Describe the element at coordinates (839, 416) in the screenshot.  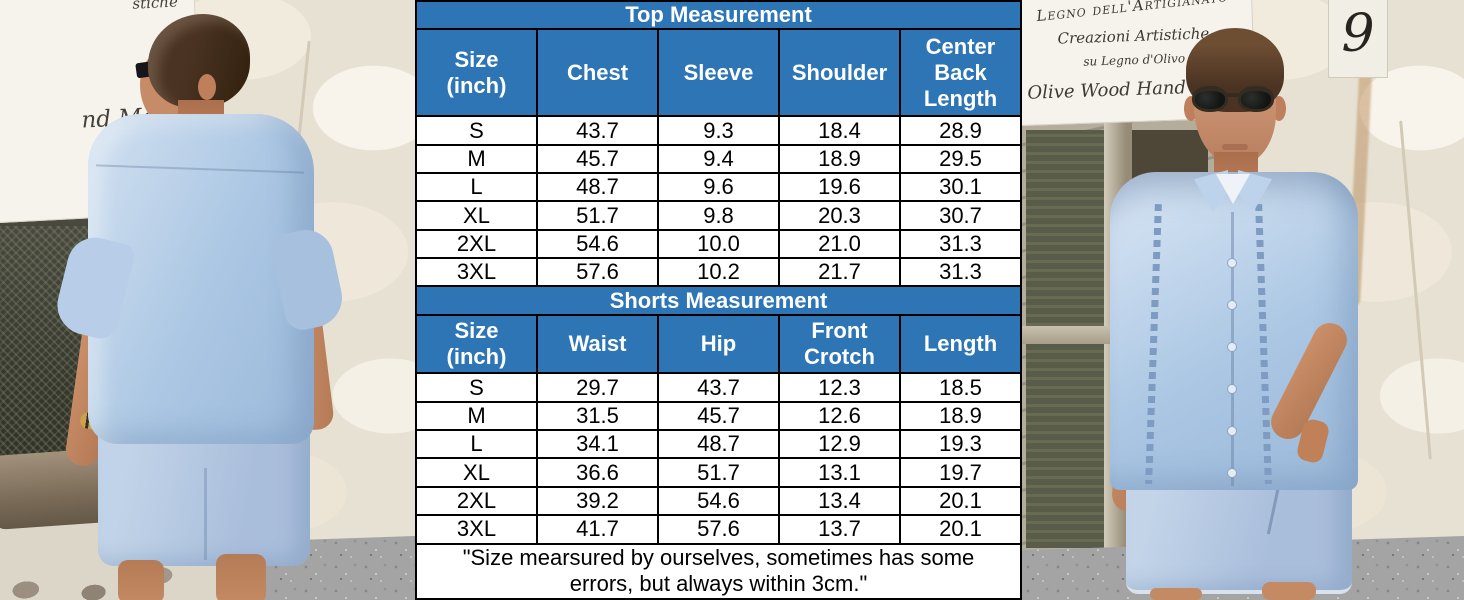
I see `cell: 12.6` at that location.